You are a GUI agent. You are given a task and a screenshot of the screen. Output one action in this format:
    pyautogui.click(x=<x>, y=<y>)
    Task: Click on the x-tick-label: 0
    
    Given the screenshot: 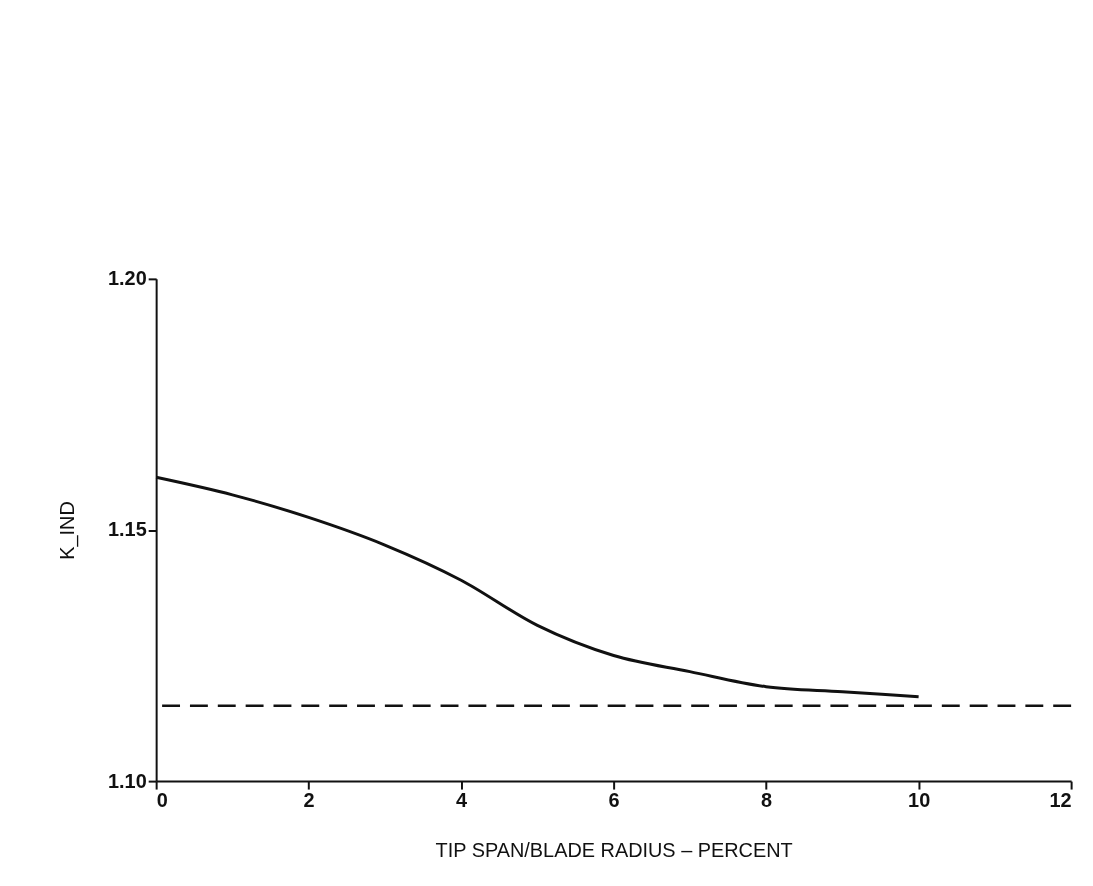 What is the action you would take?
    pyautogui.click(x=162, y=800)
    